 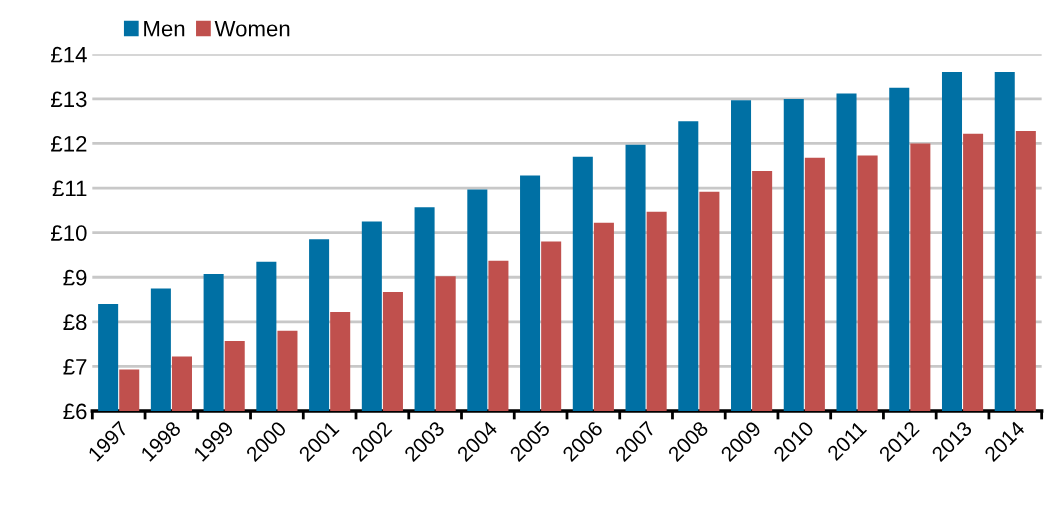 I want to click on legend-label: Men, so click(x=164, y=29).